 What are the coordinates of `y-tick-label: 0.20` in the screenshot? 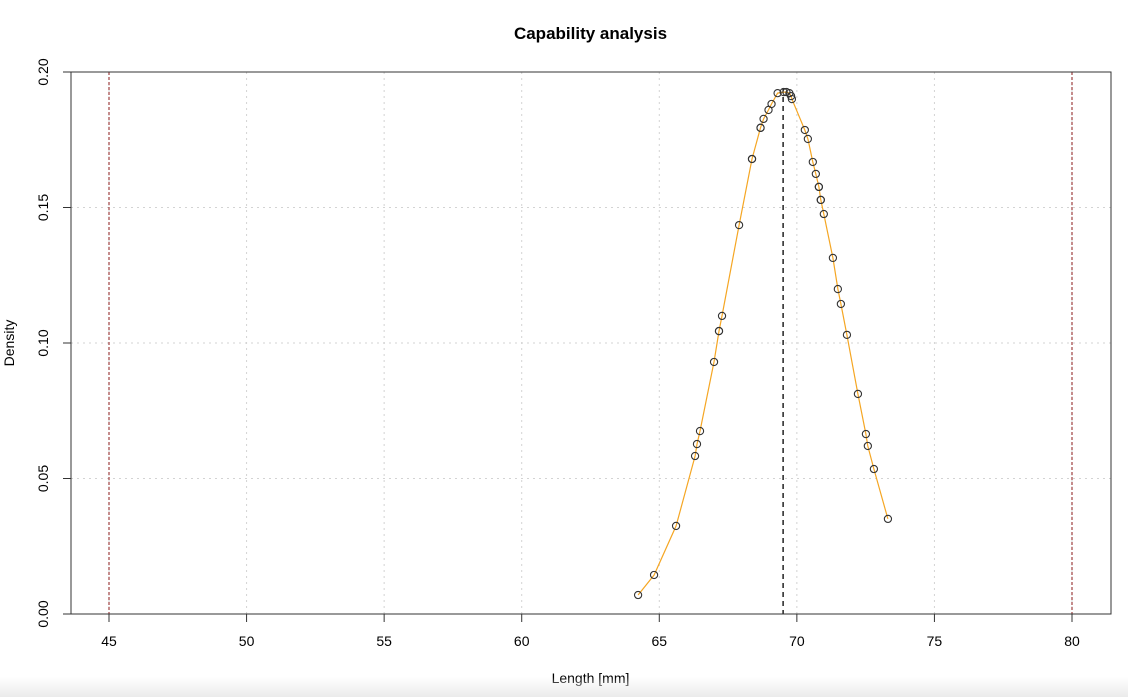 It's located at (43, 71).